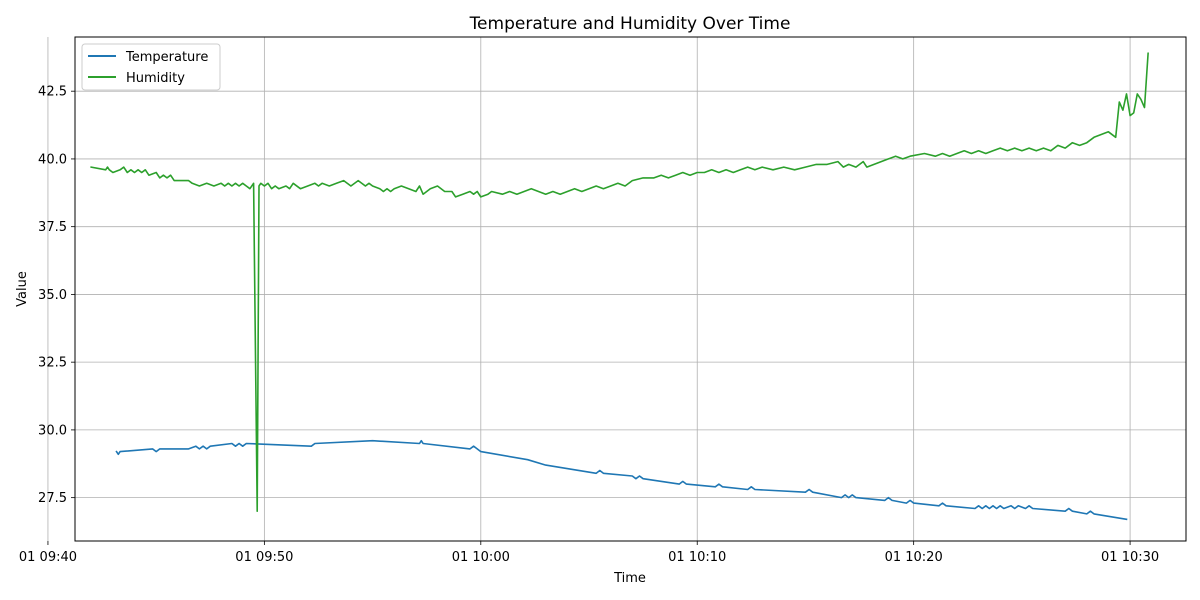 The height and width of the screenshot is (600, 1200). What do you see at coordinates (52, 159) in the screenshot?
I see `y-tick-label: 40.0` at bounding box center [52, 159].